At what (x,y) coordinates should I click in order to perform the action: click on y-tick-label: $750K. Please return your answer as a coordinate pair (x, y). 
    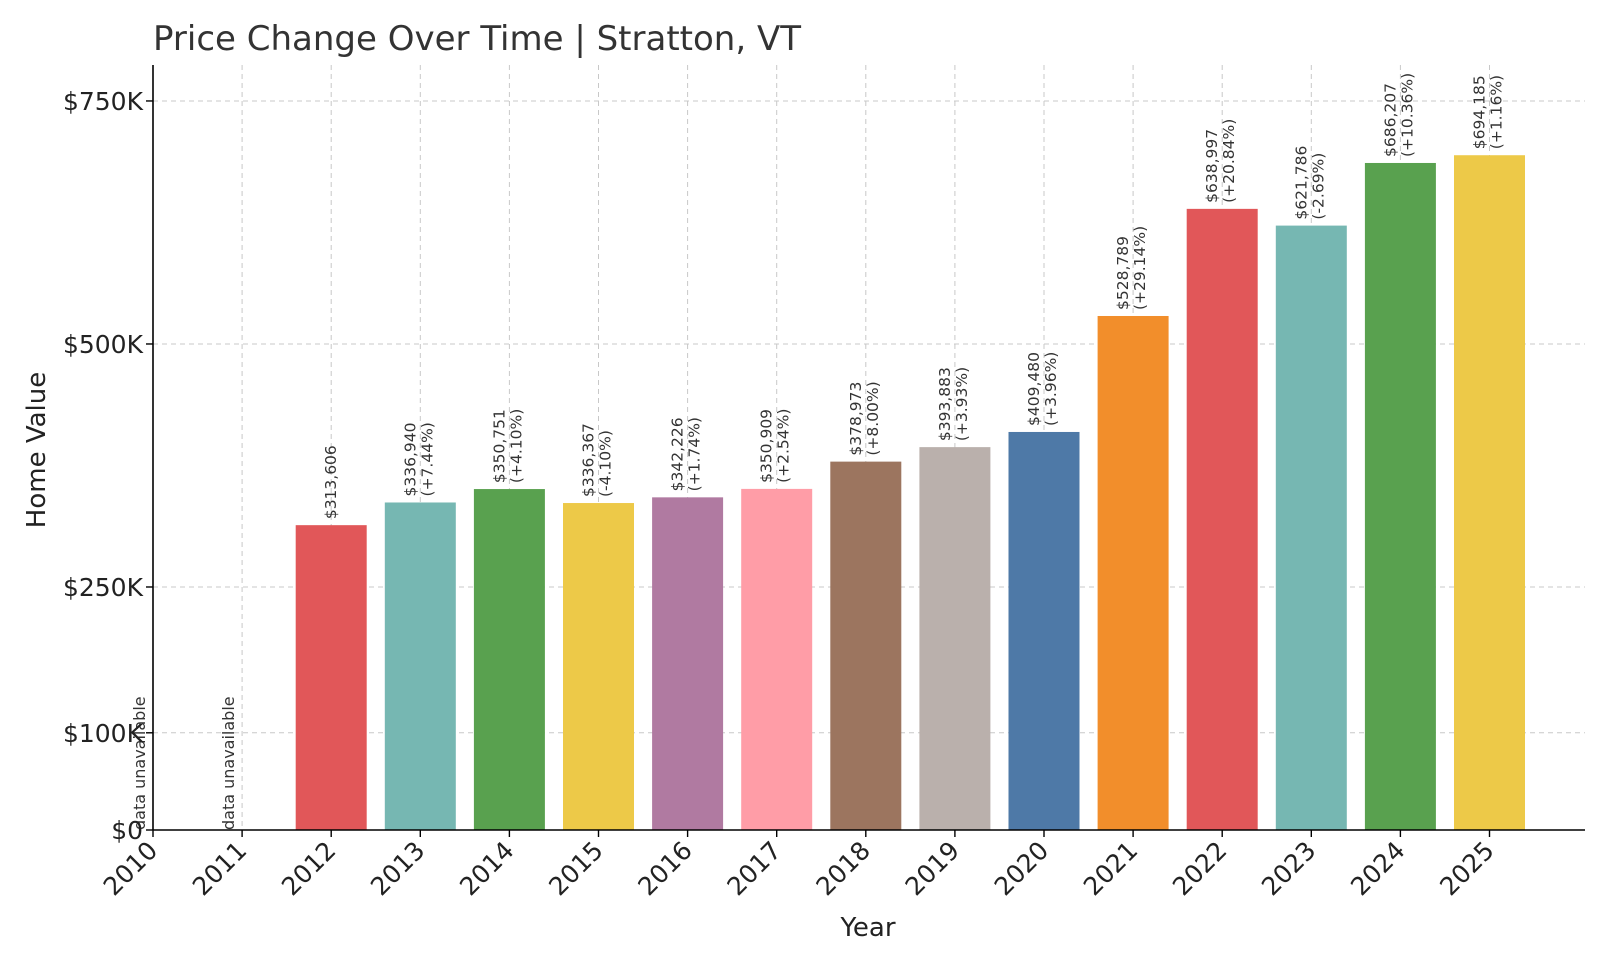
    Looking at the image, I should click on (103, 101).